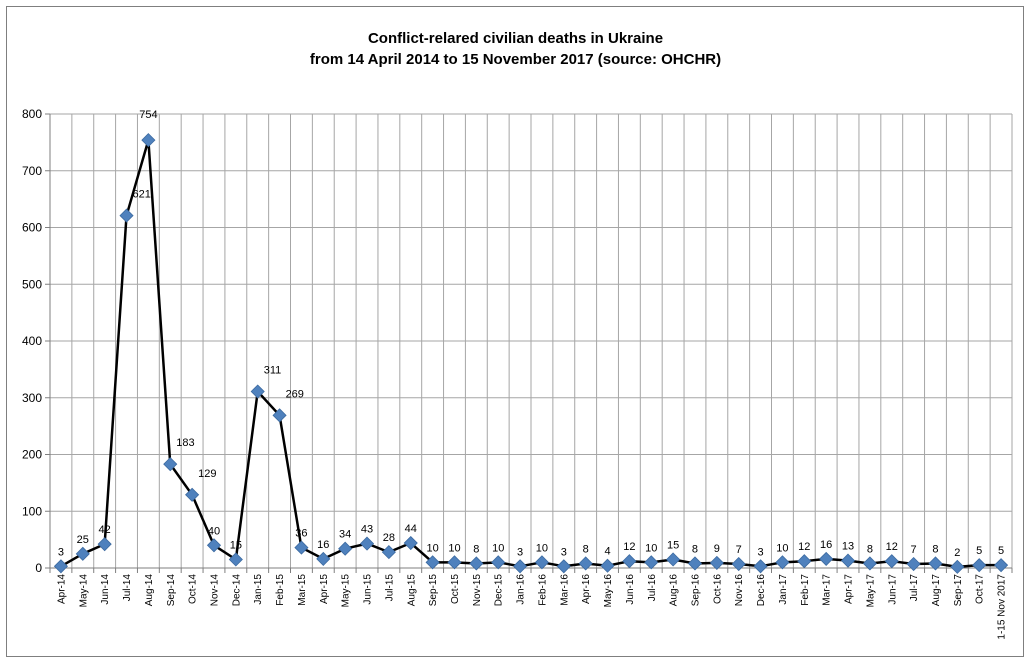 The height and width of the screenshot is (665, 1031). What do you see at coordinates (258, 589) in the screenshot?
I see `x-tick-label: Jan-15` at bounding box center [258, 589].